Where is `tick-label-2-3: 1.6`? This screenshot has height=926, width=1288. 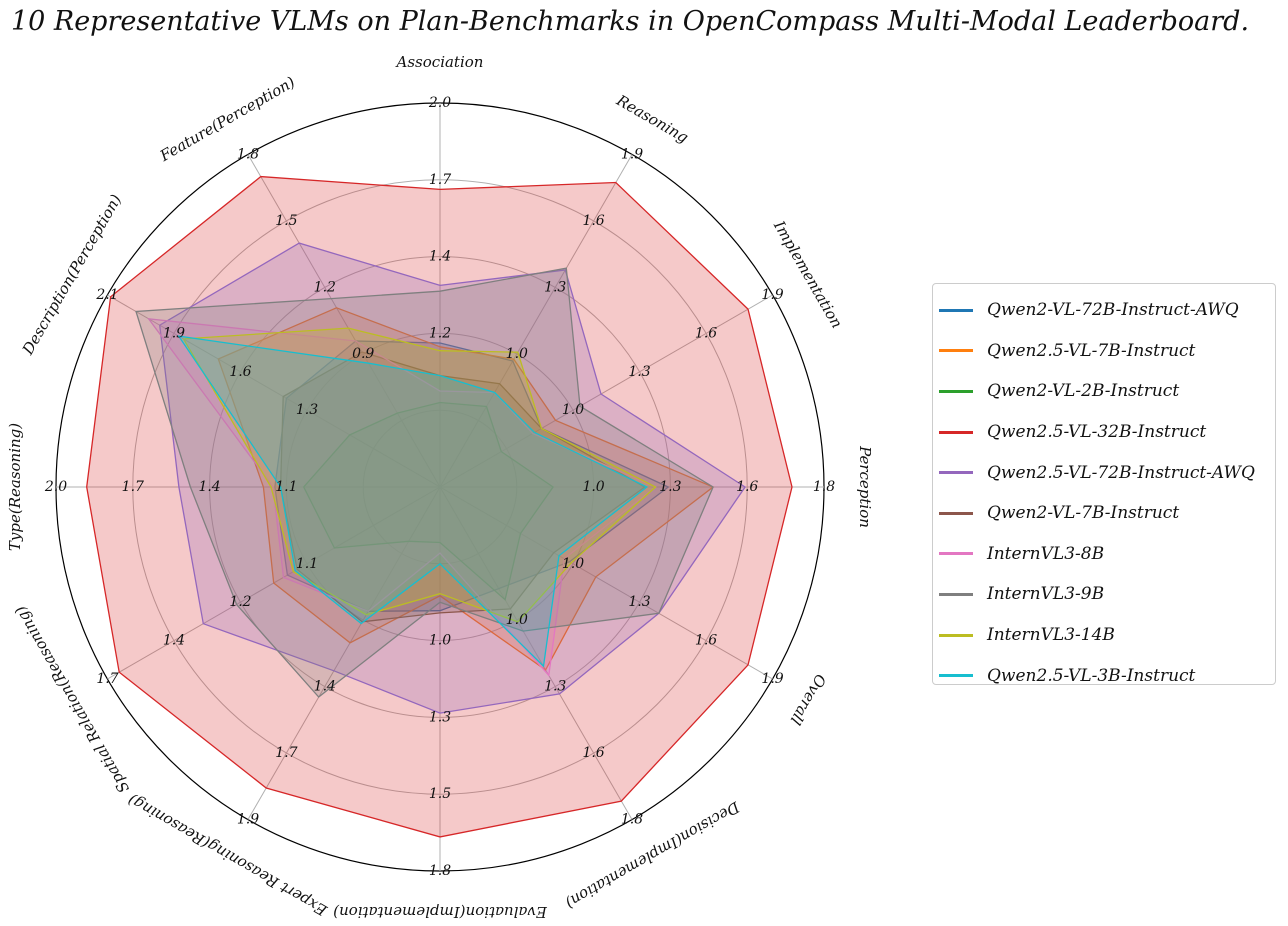
tick-label-2-3: 1.6 is located at coordinates (593, 221).